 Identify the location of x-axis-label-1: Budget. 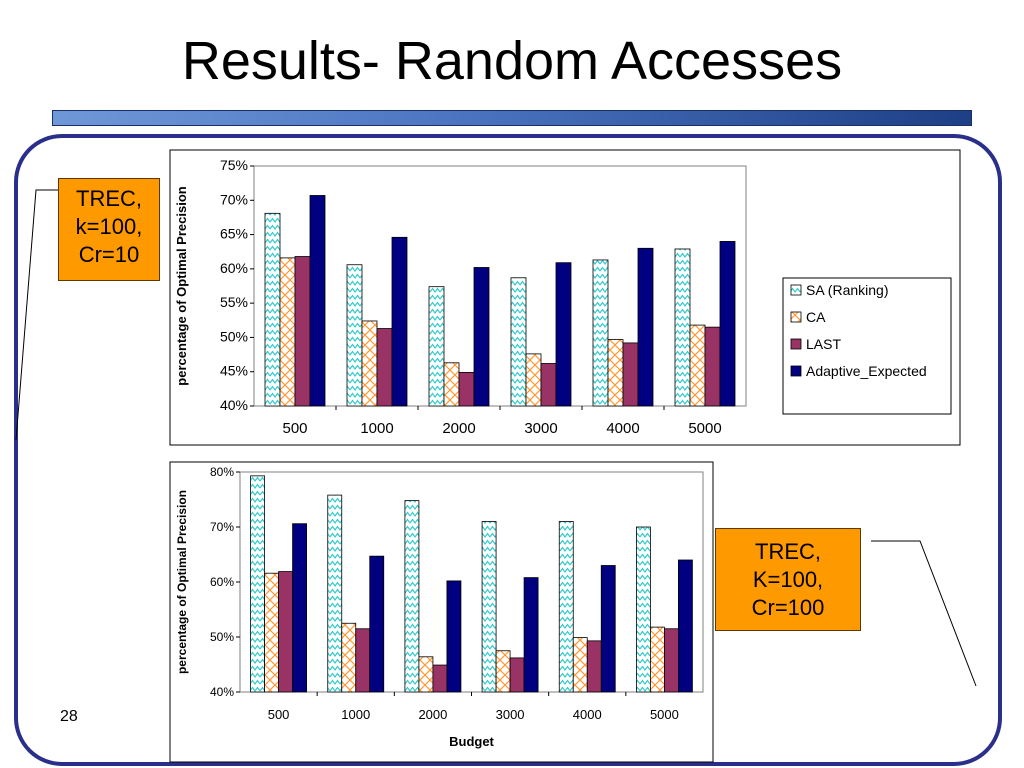
(471, 741).